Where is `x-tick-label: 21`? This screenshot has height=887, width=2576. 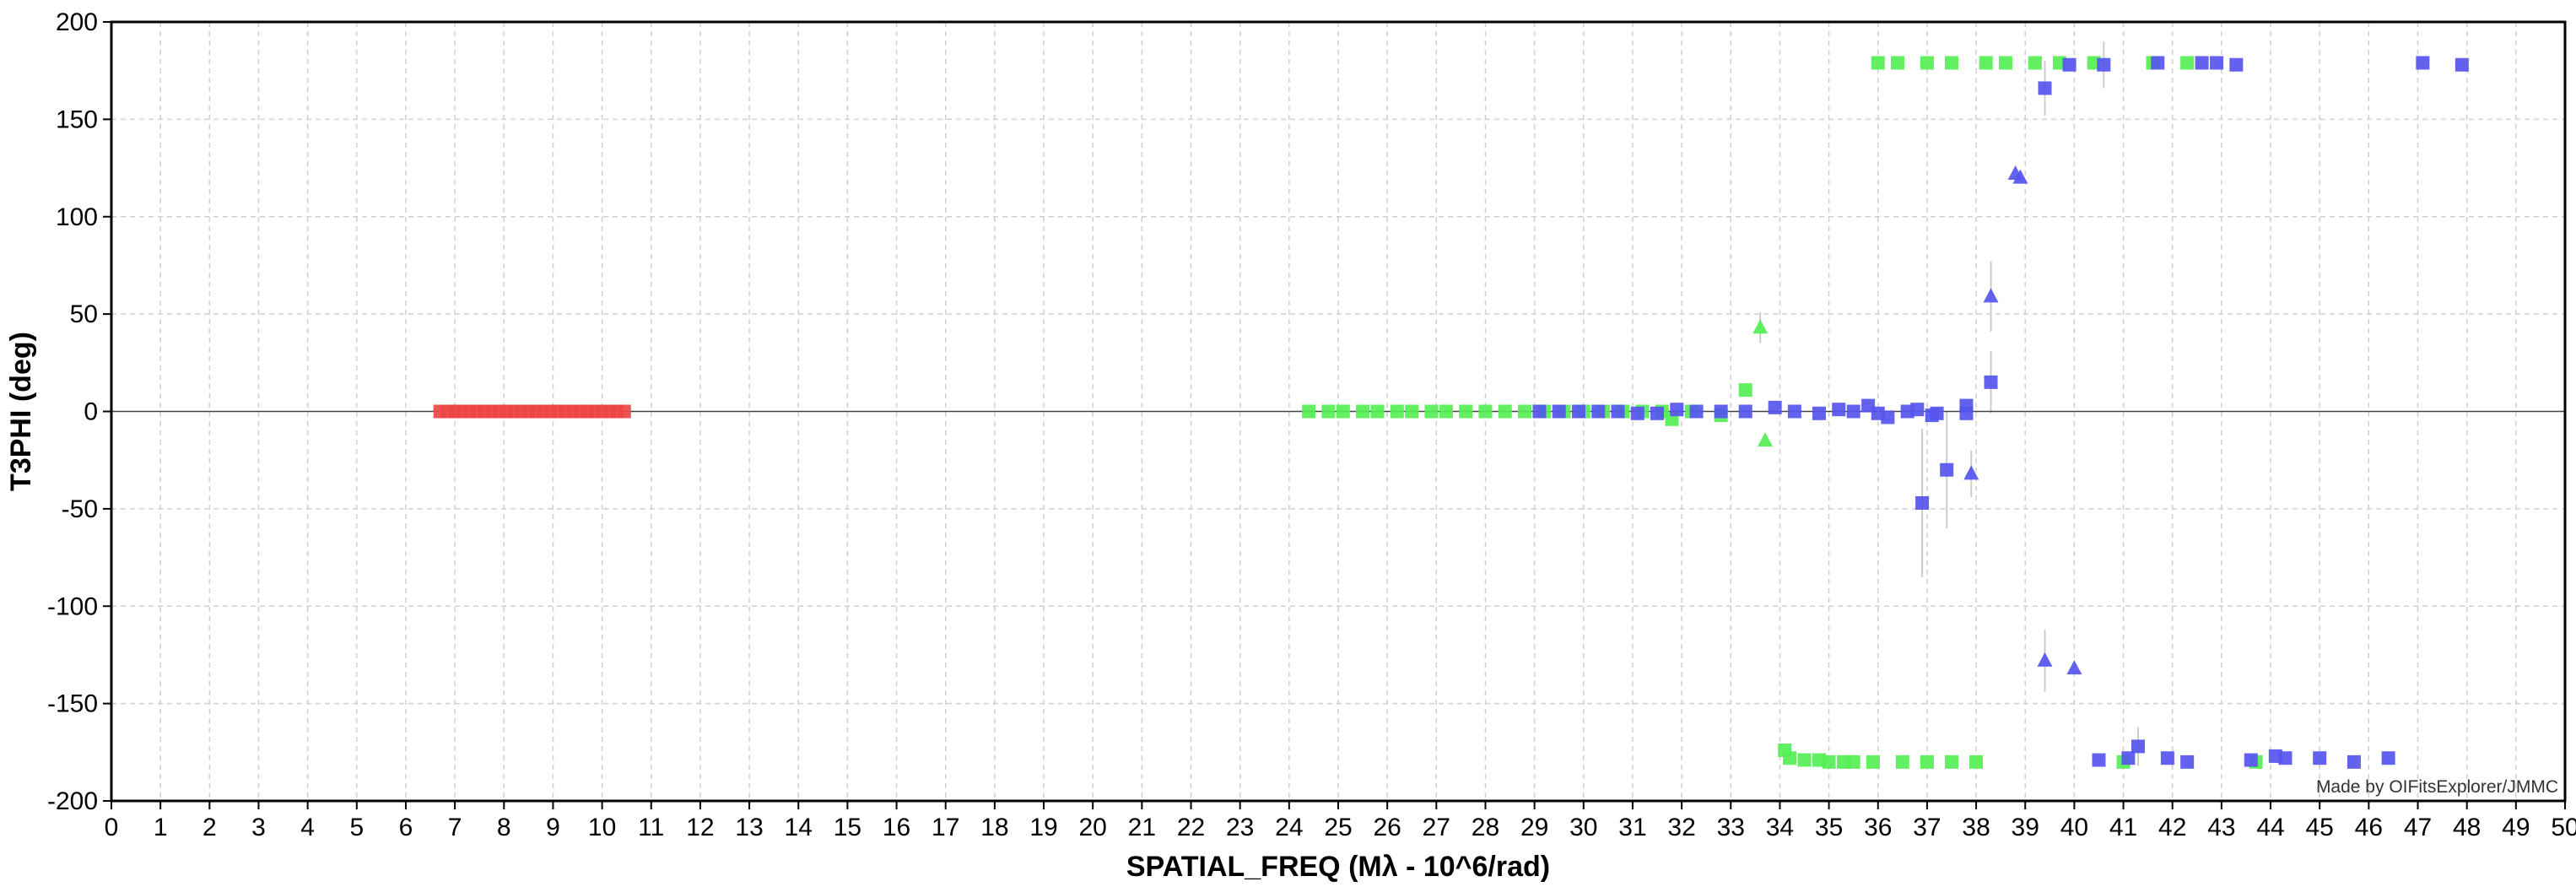 x-tick-label: 21 is located at coordinates (1142, 827).